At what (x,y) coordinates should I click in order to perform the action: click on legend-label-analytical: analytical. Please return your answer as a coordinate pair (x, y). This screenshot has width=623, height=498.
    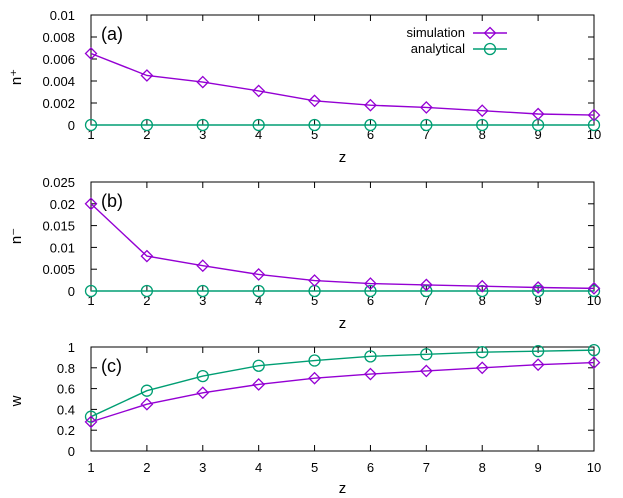
    Looking at the image, I should click on (438, 48).